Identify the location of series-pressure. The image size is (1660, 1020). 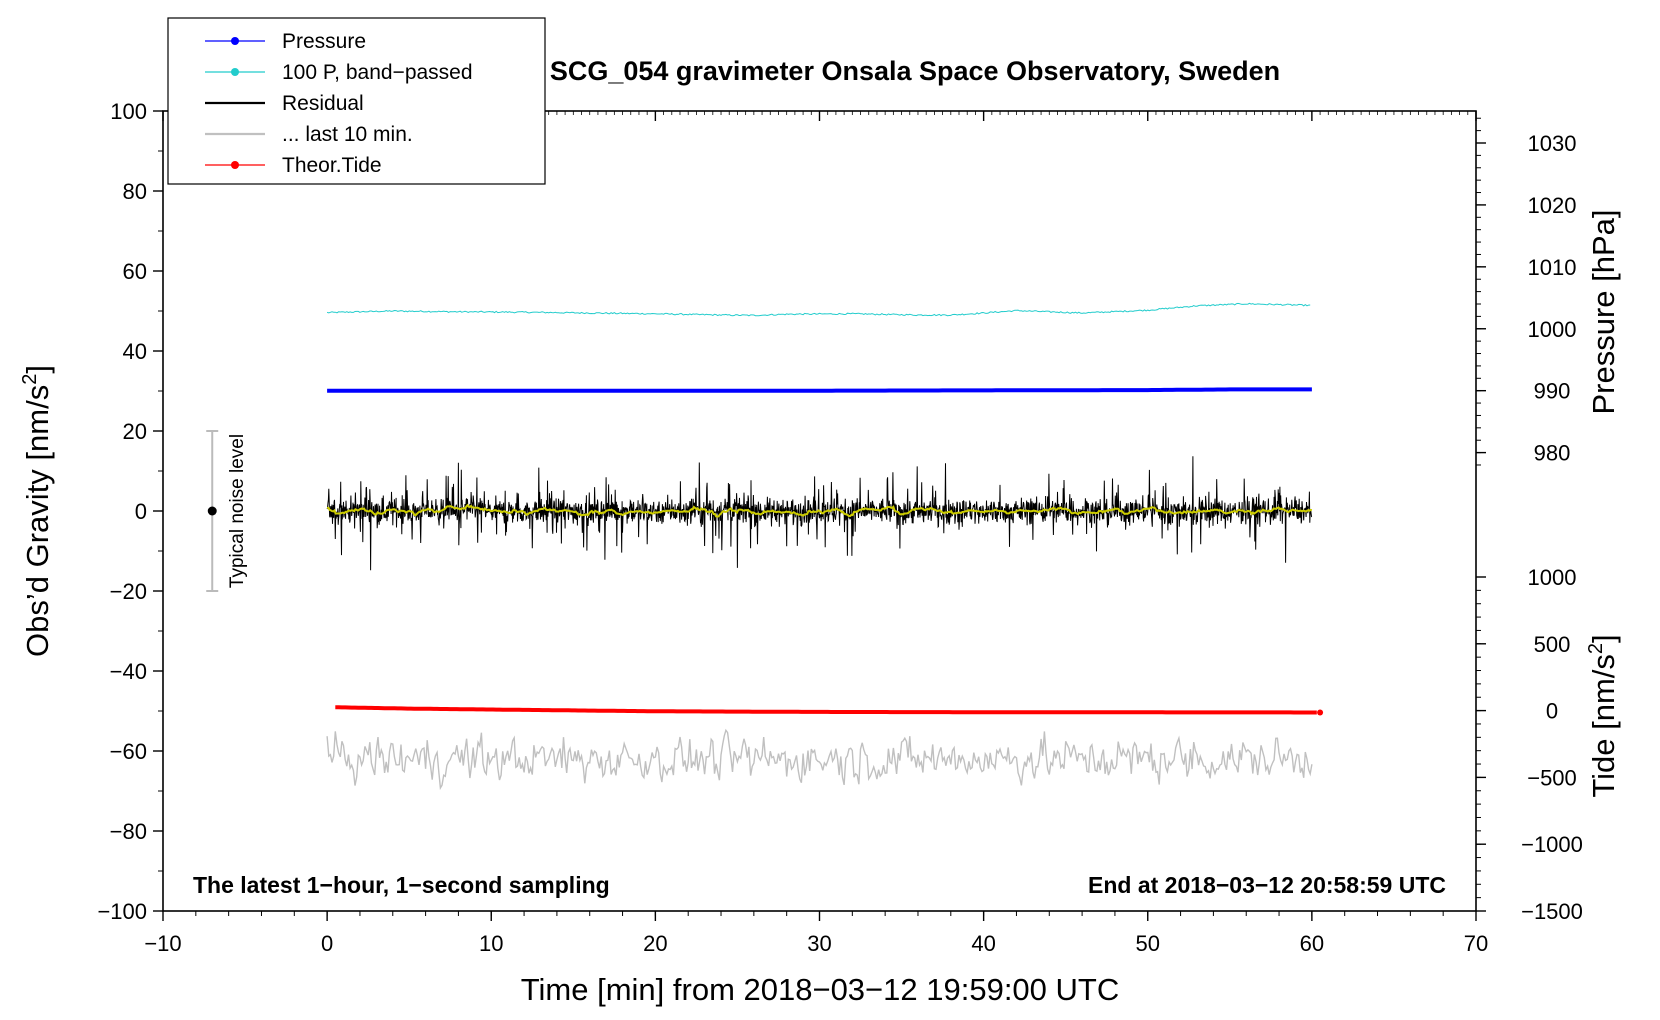
(819, 390).